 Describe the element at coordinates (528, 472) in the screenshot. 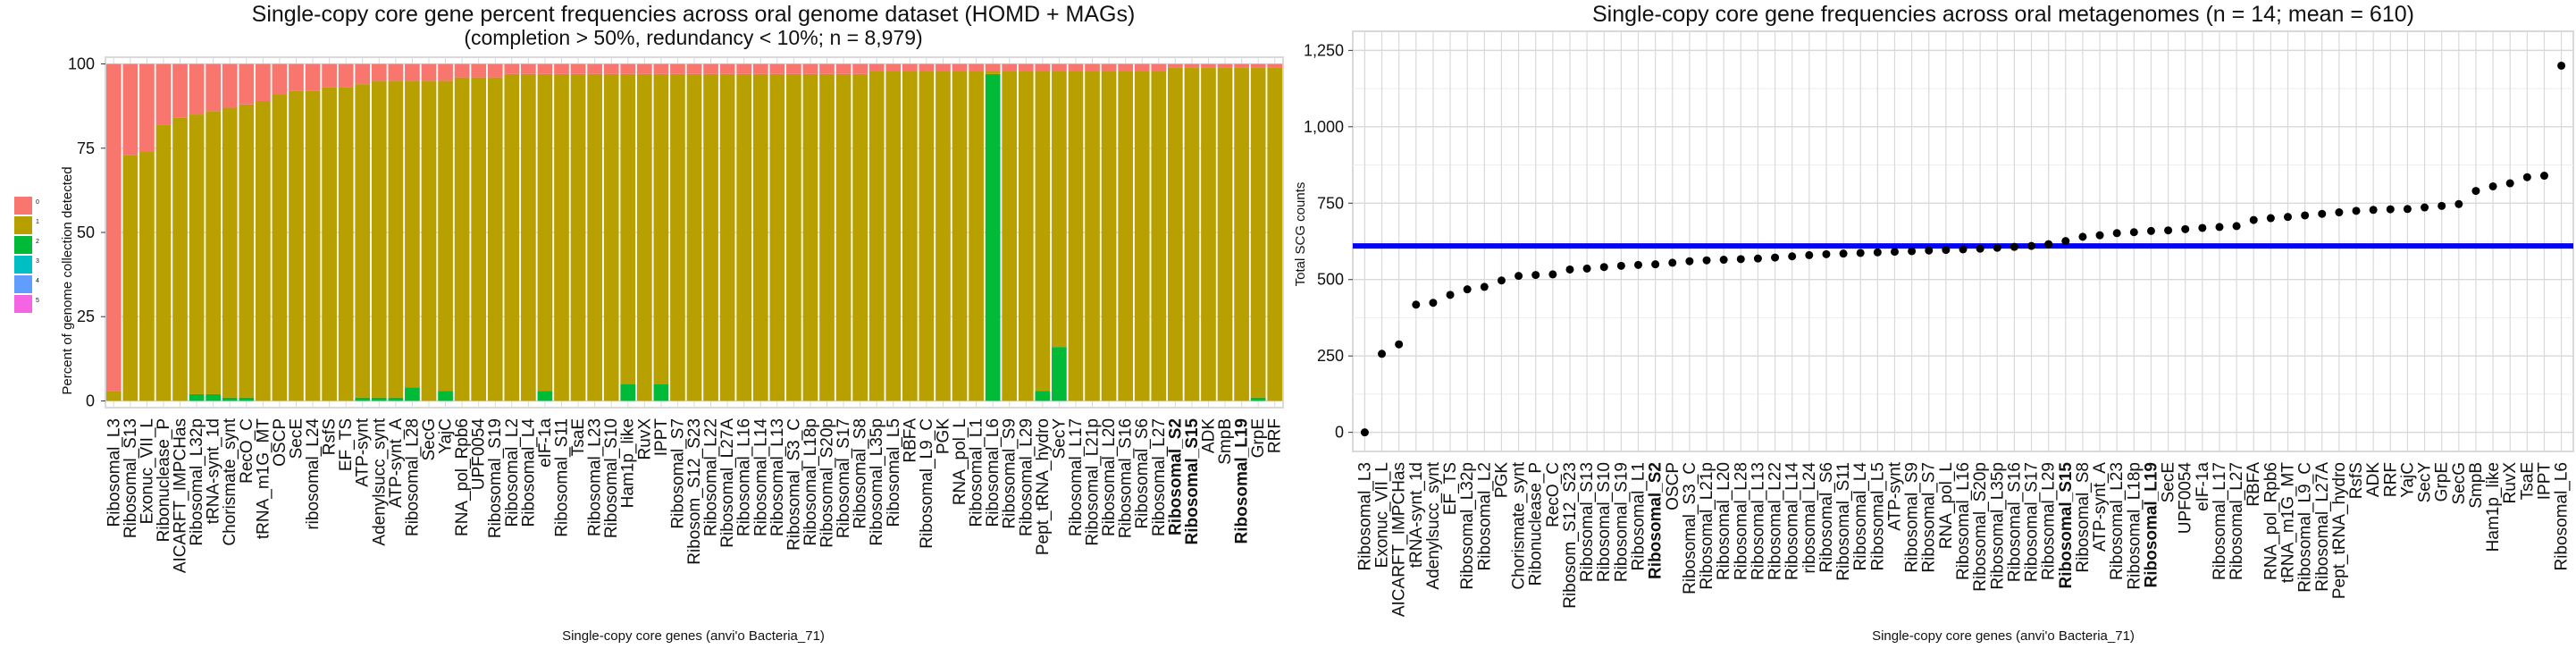

I see `left-x-tick-label: Ribosomal_L4` at that location.